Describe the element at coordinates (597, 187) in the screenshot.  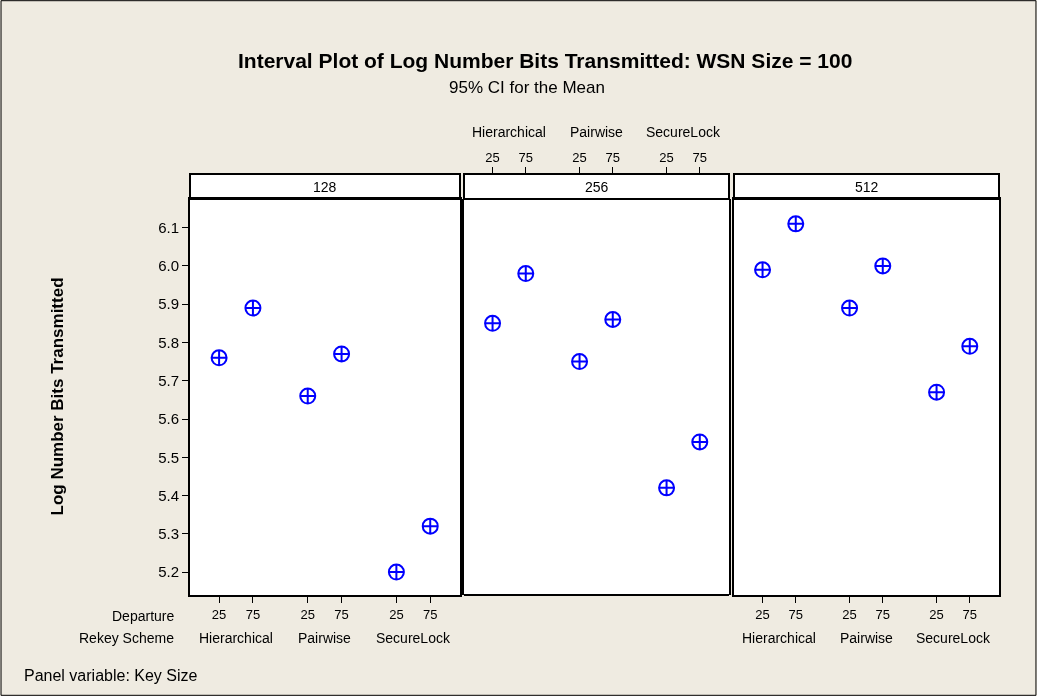
I see `chart-title: 256` at that location.